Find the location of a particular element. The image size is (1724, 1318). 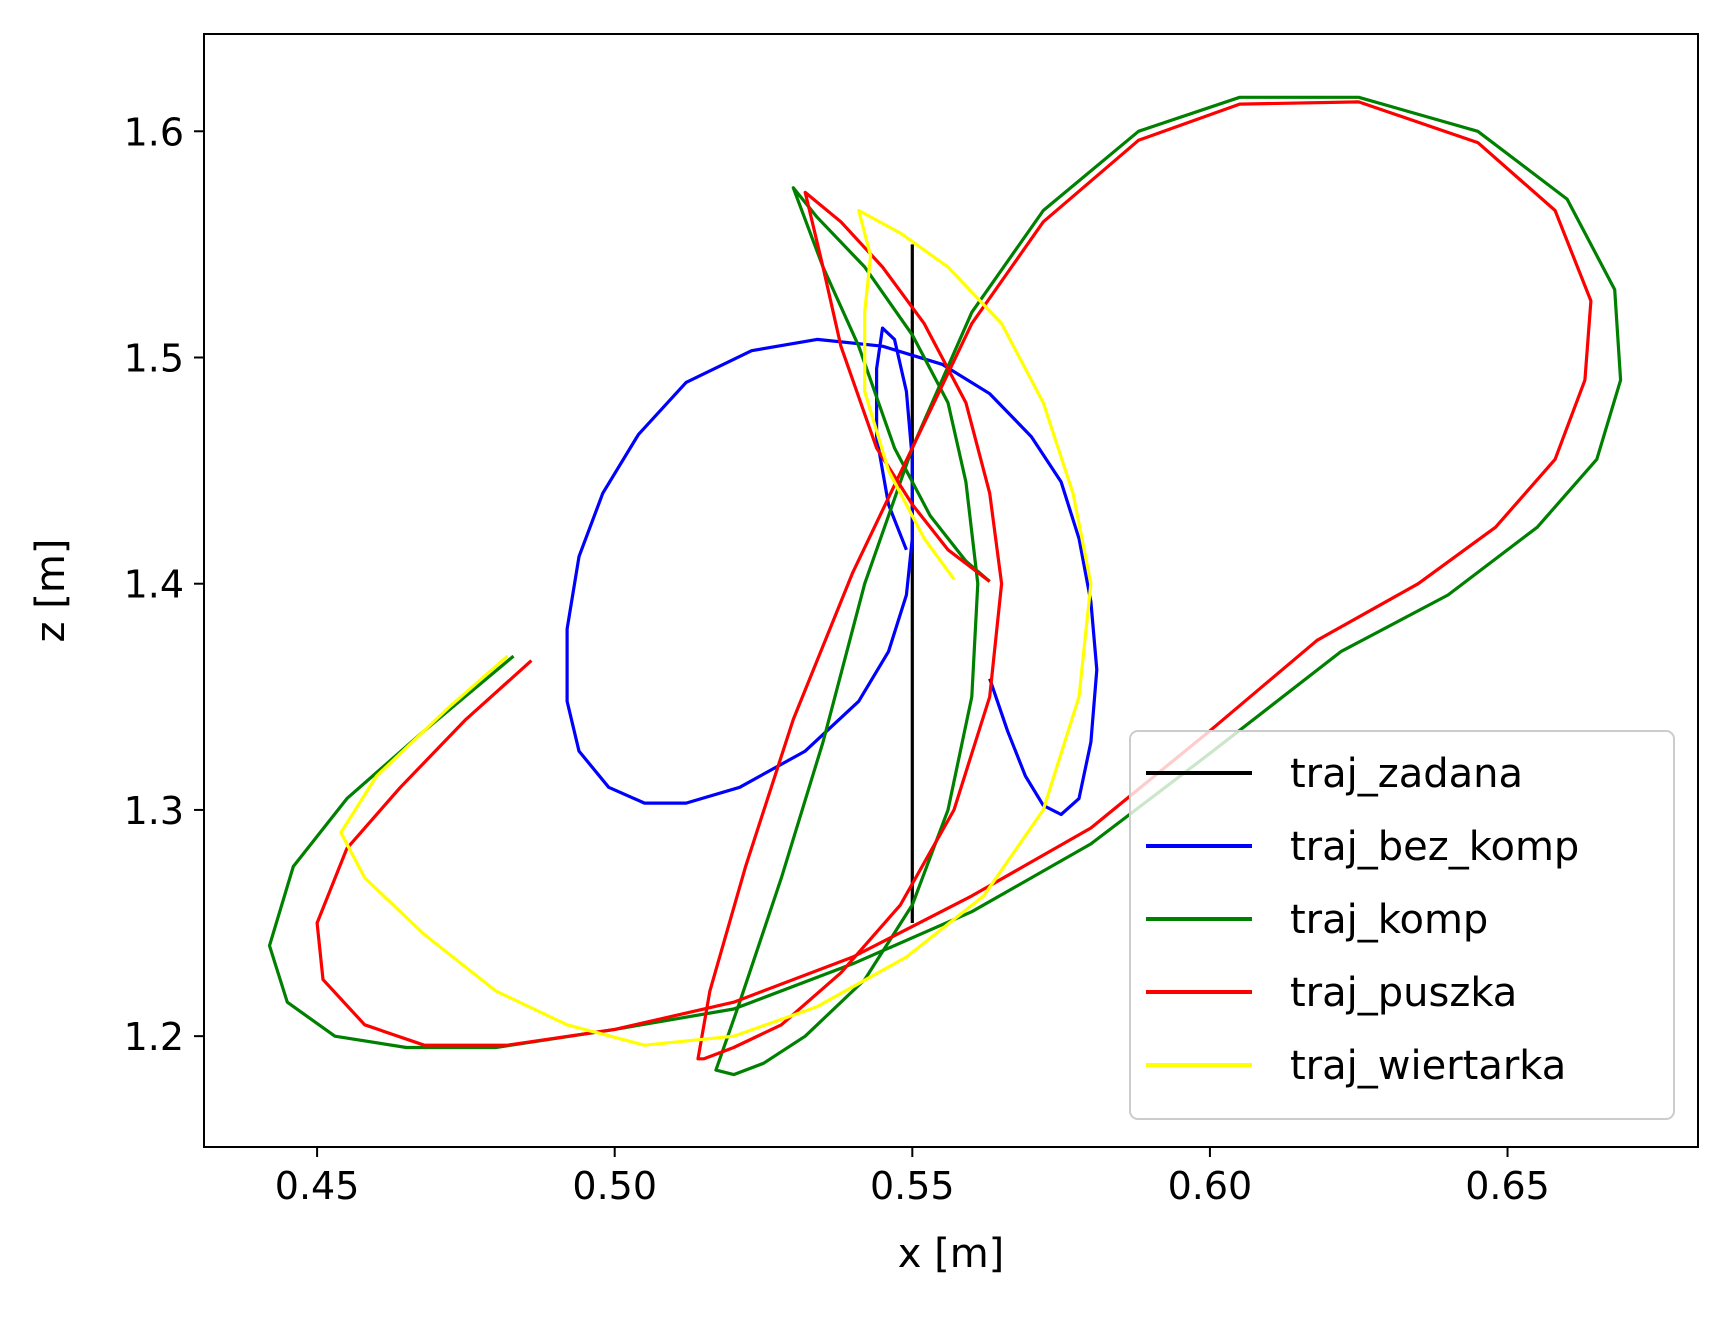

series-line-traj-bez-komp is located at coordinates (832, 571).